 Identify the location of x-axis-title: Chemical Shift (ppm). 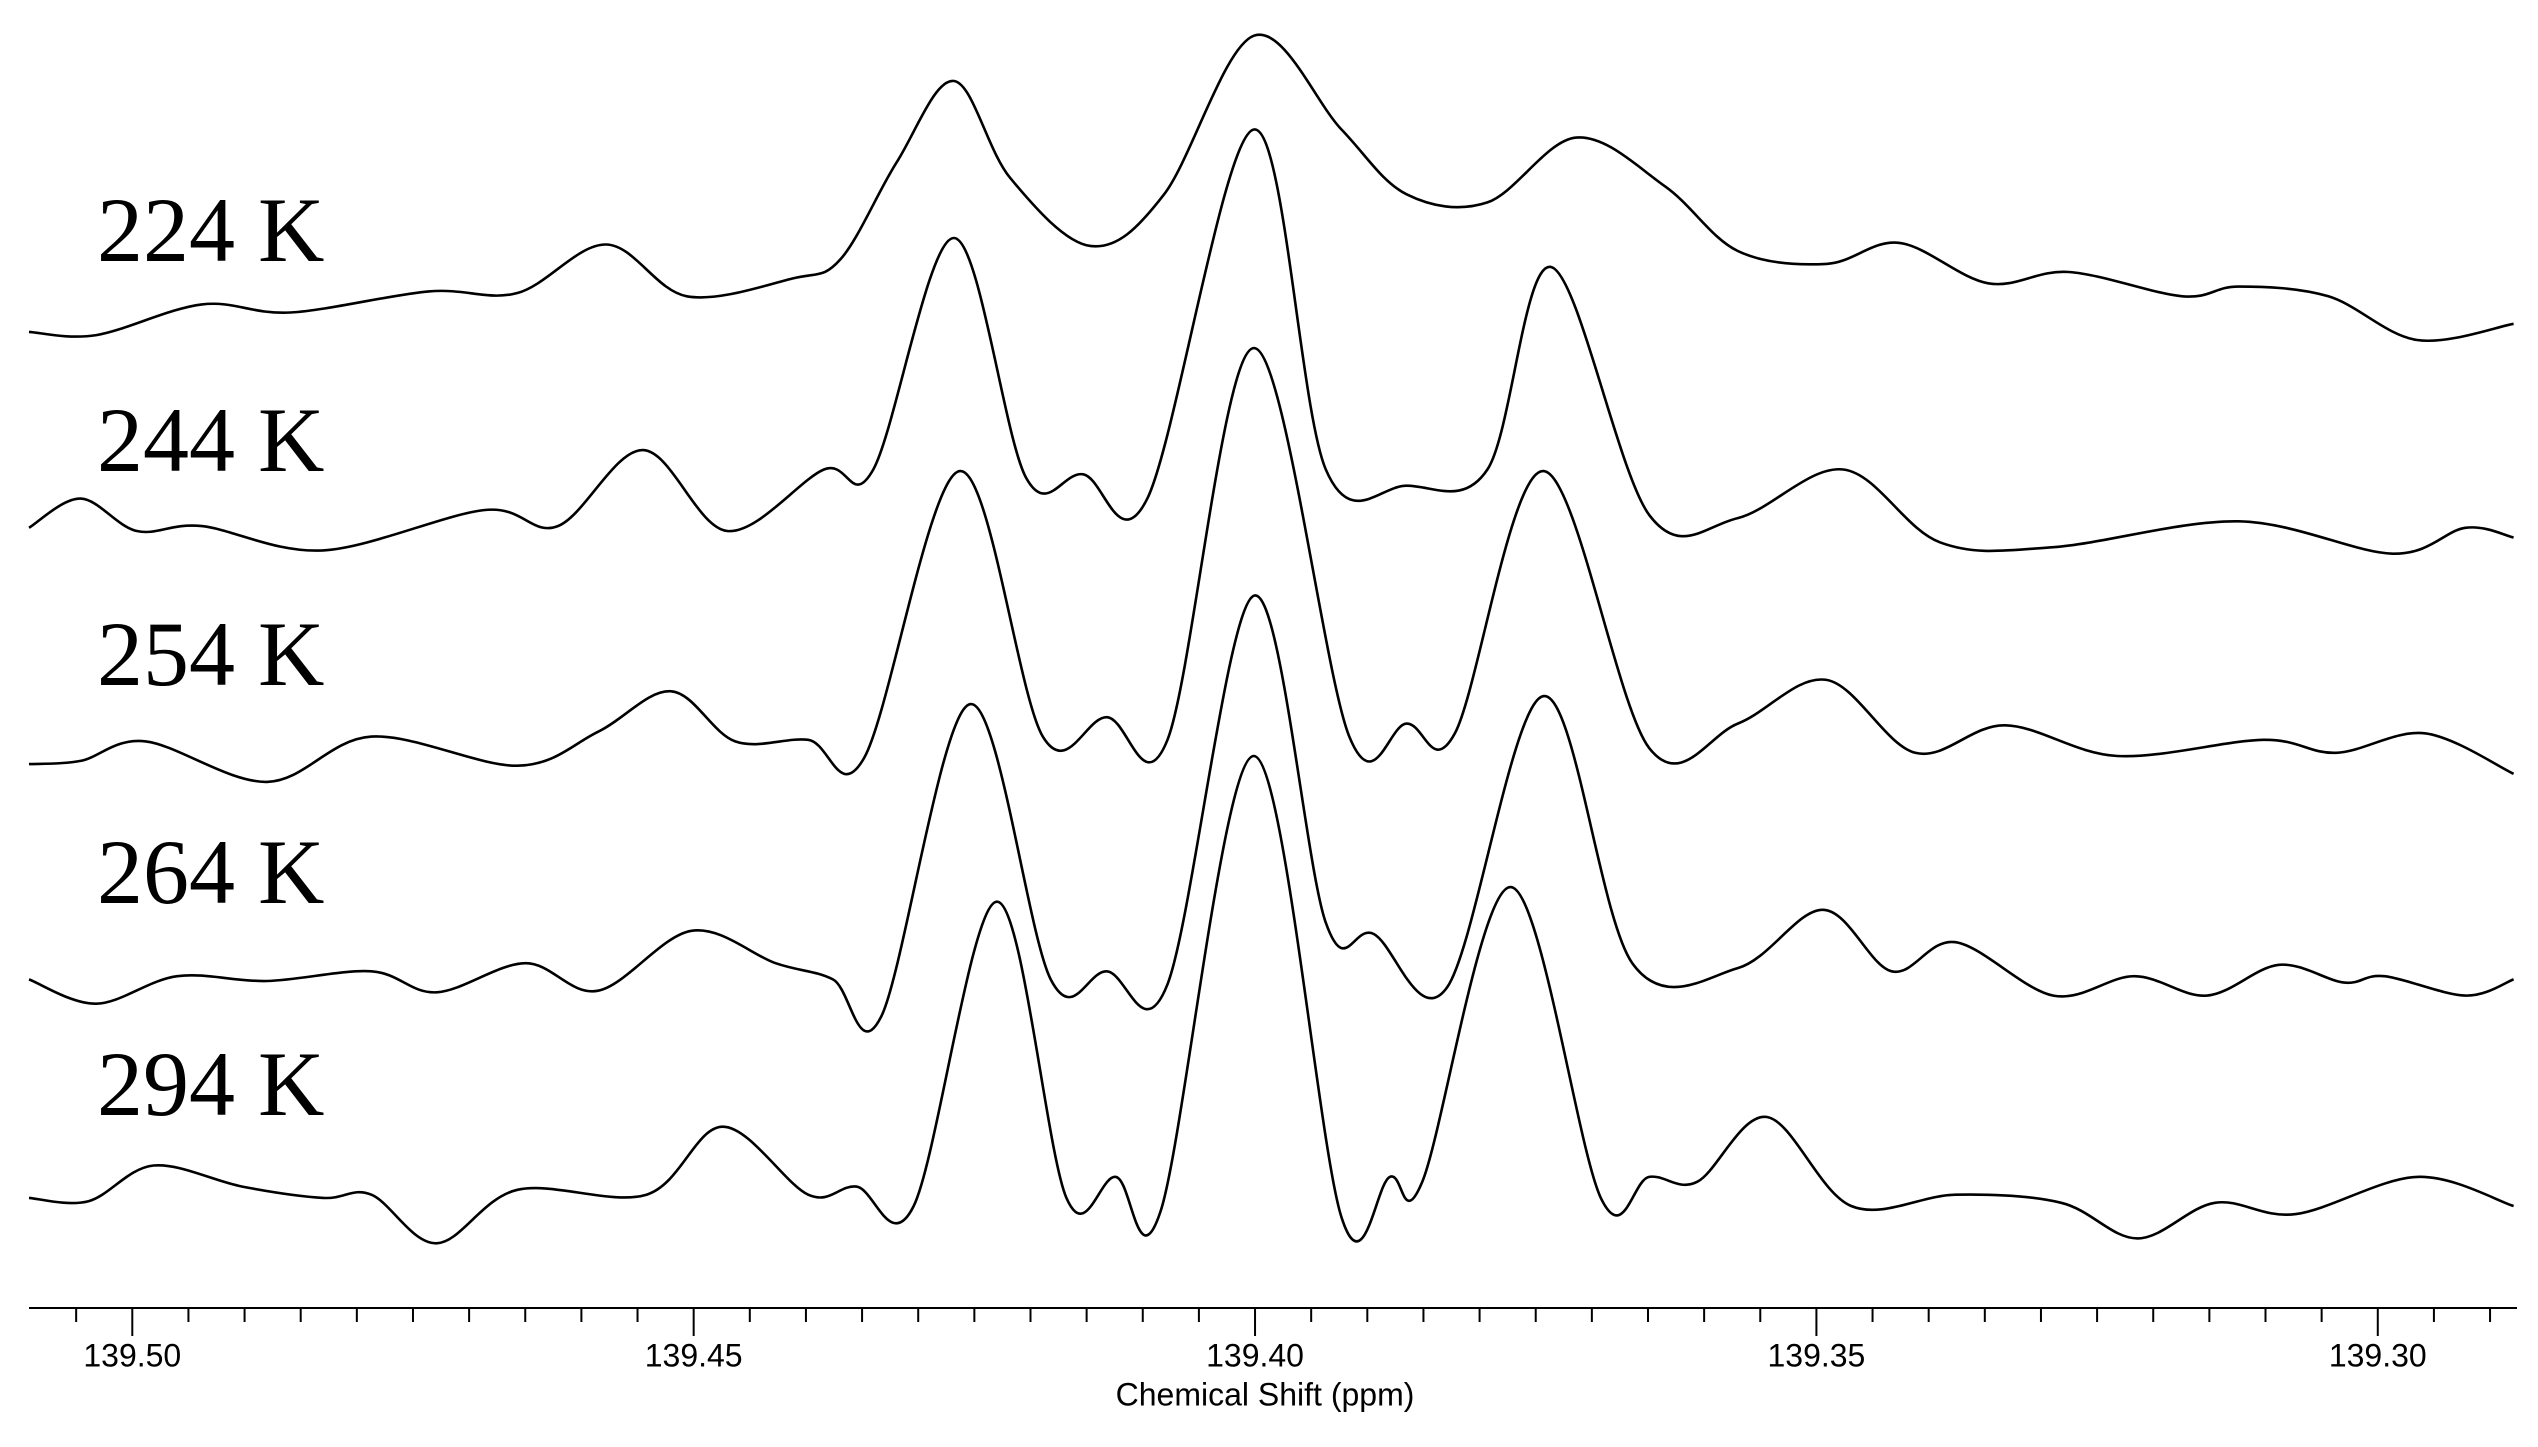
(1265, 1394).